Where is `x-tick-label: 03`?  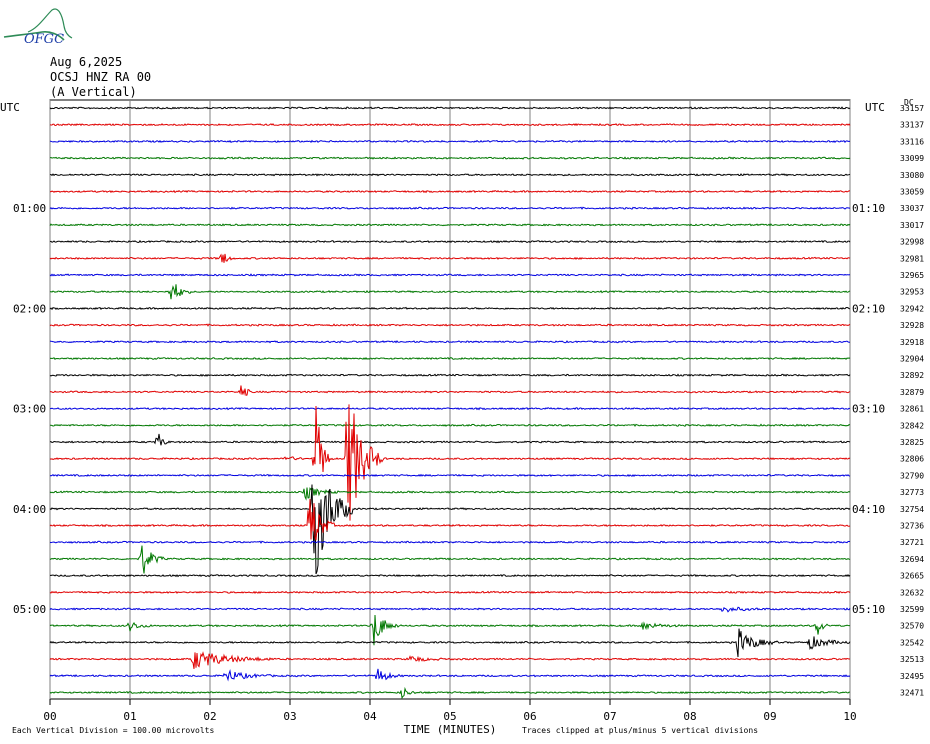
x-tick-label: 03 is located at coordinates (289, 716).